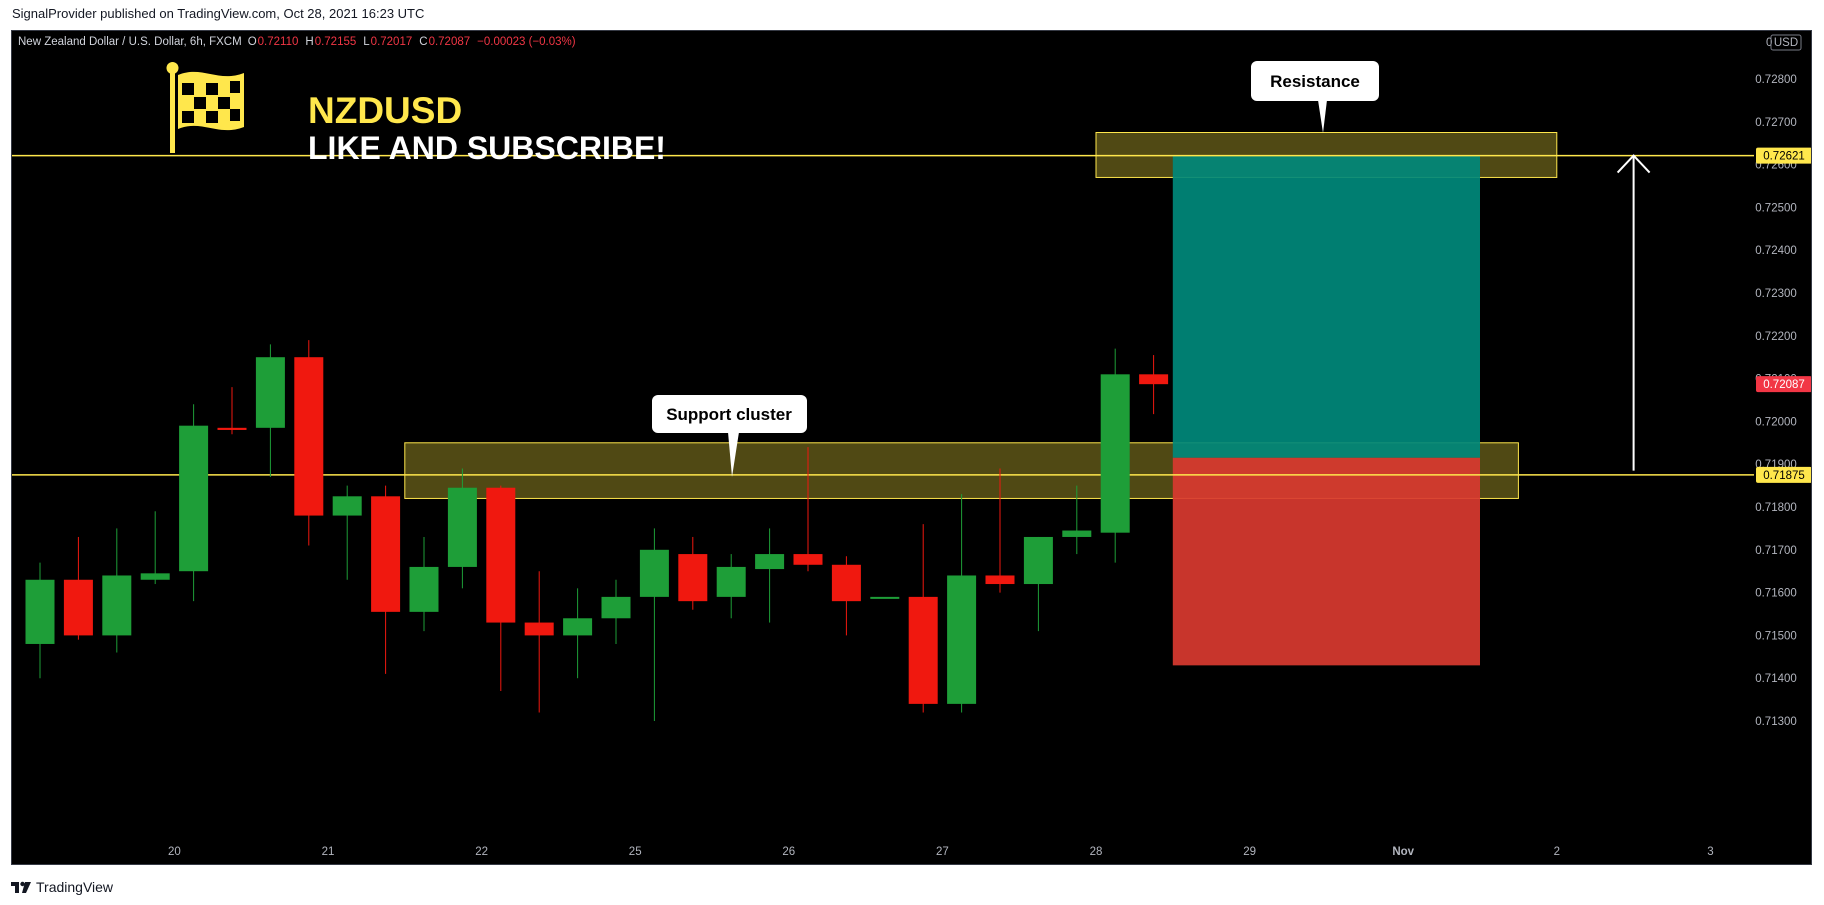 This screenshot has width=1824, height=905. I want to click on tradingview-brand: TradingView, so click(75, 887).